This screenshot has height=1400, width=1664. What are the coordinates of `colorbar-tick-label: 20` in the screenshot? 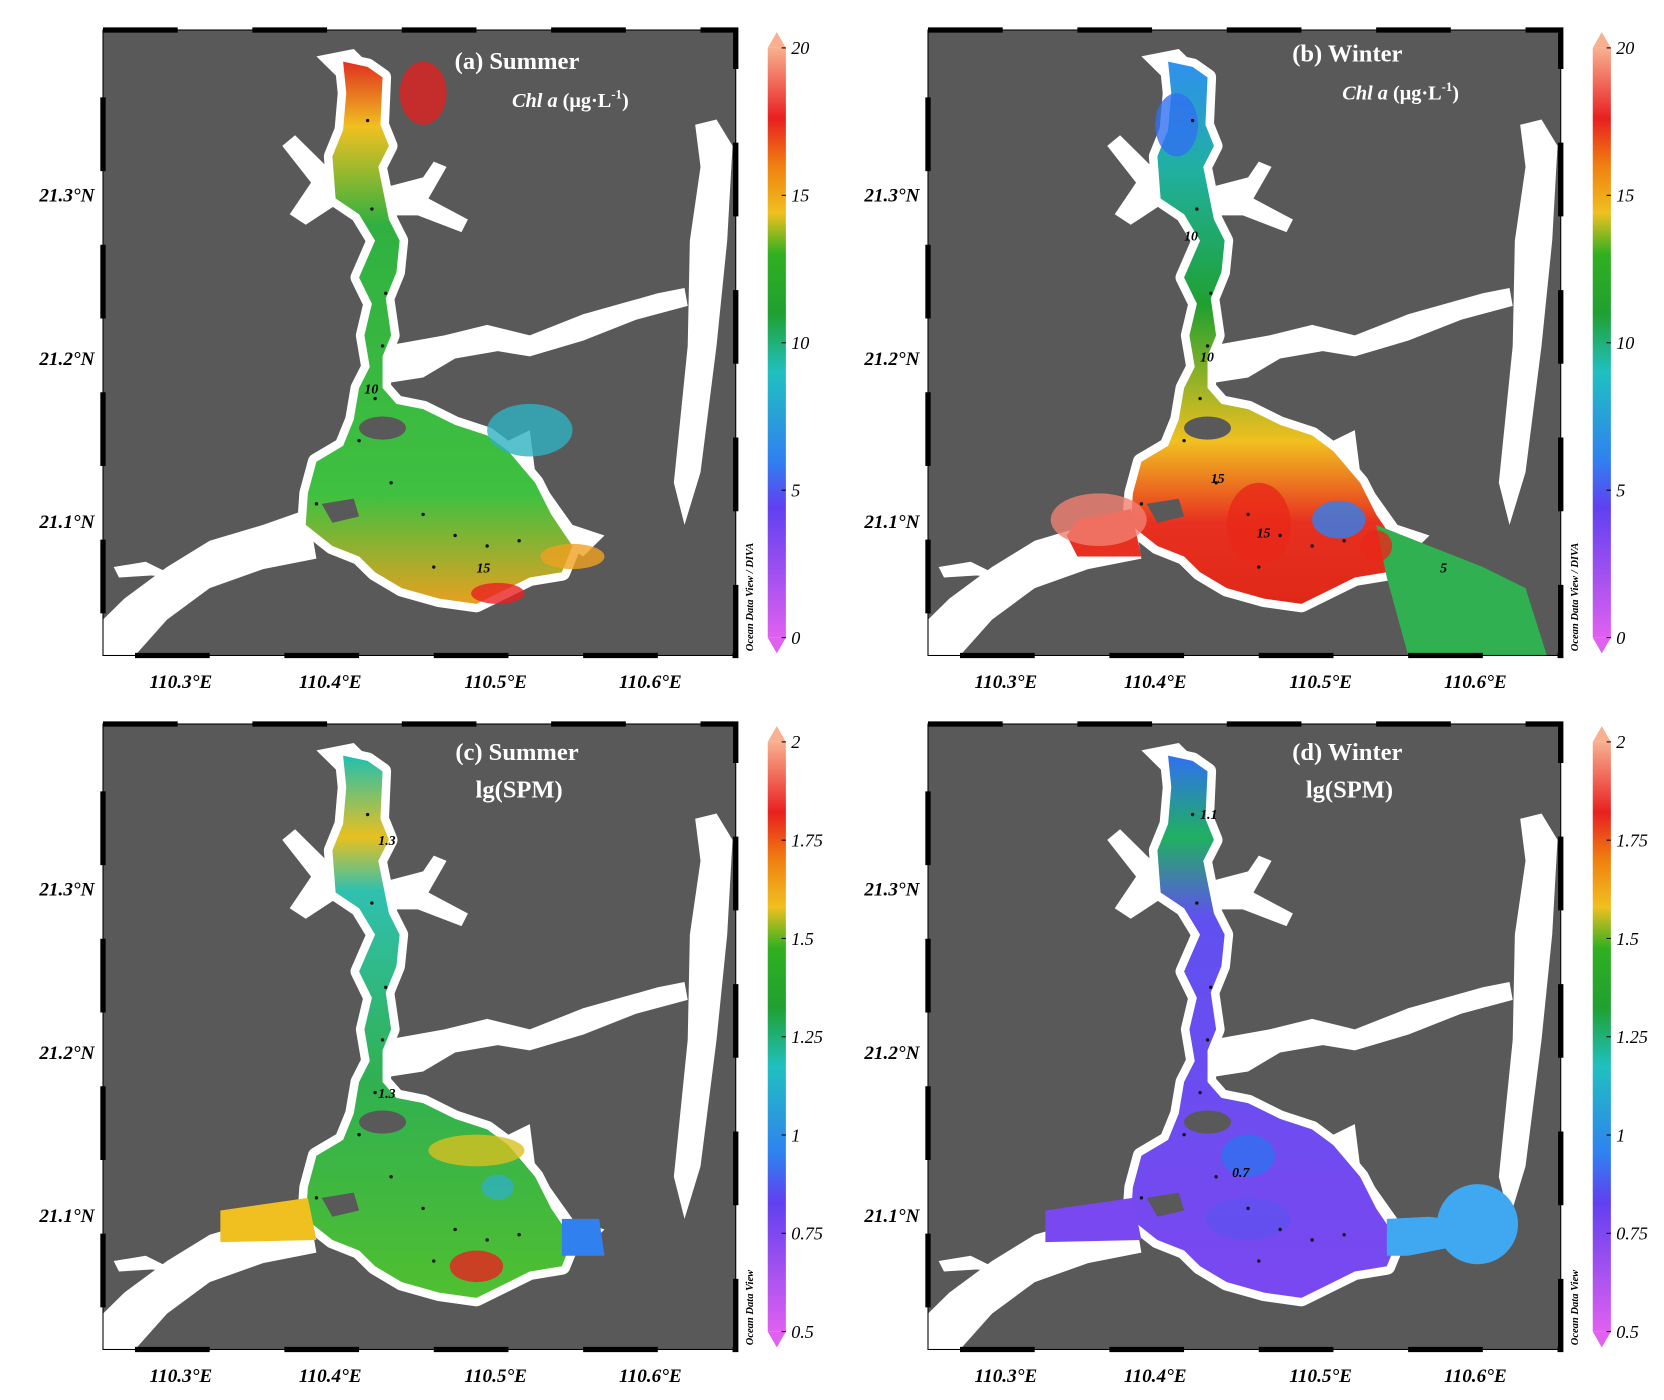 It's located at (800, 48).